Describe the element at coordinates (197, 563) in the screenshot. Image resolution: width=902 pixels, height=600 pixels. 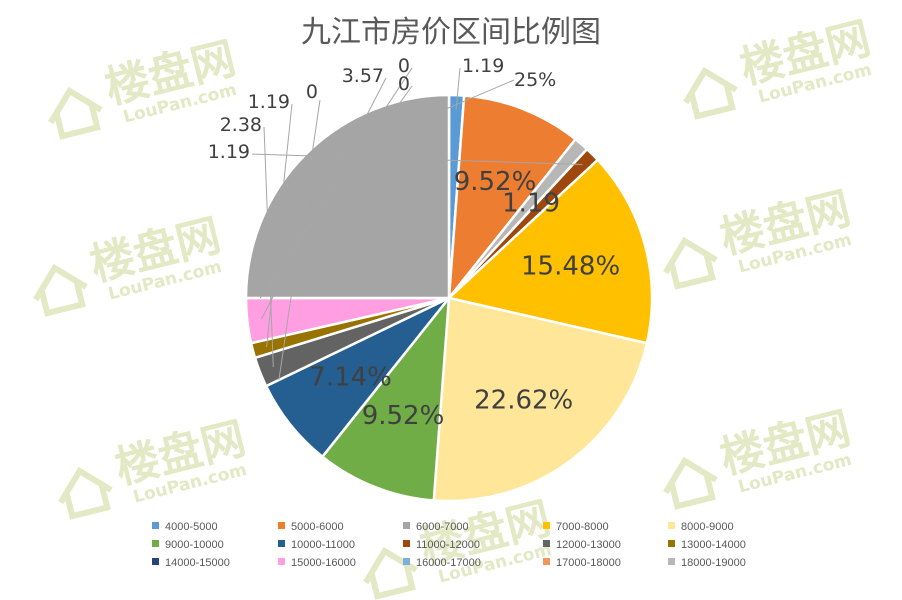
I see `legend-label-14000-15000: 14000-15000` at that location.